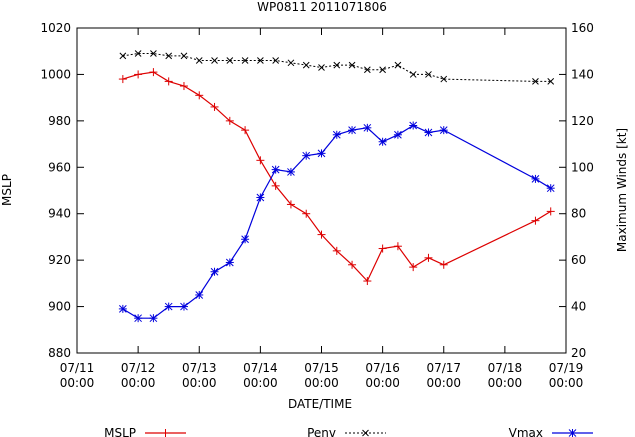  I want to click on y-right-tick-label: 120, so click(582, 121).